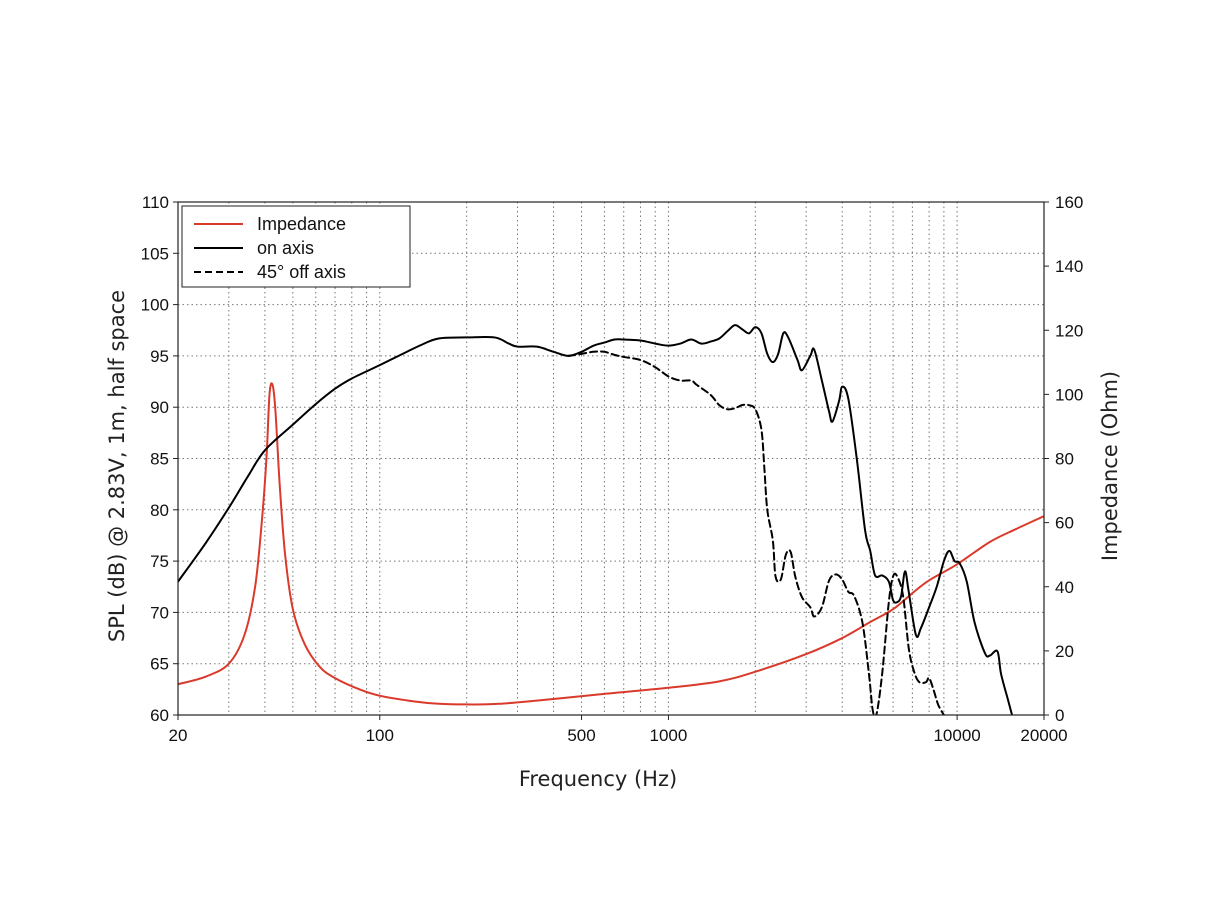 This screenshot has width=1213, height=910. Describe the element at coordinates (159, 561) in the screenshot. I see `y-tick-label: 75` at that location.